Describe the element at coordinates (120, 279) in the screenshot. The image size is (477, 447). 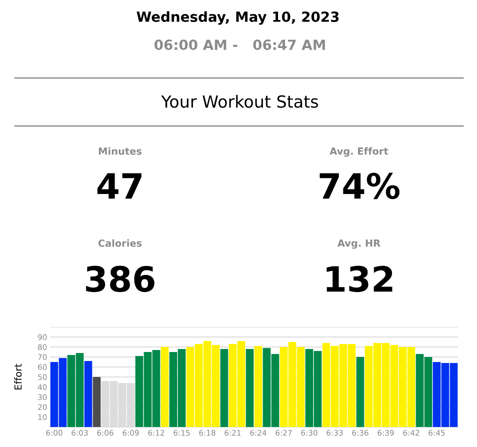
I see `text: 386` at that location.